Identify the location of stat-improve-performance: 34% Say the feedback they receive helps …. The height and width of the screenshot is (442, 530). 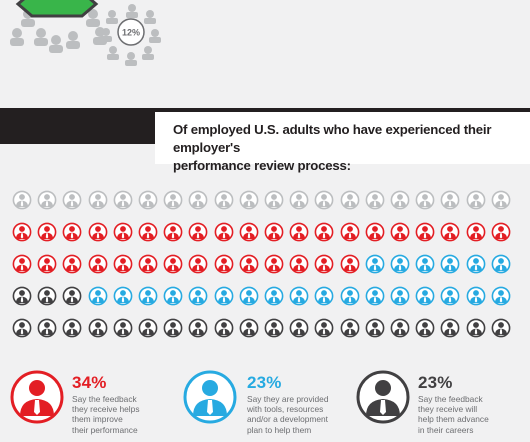
(95, 406).